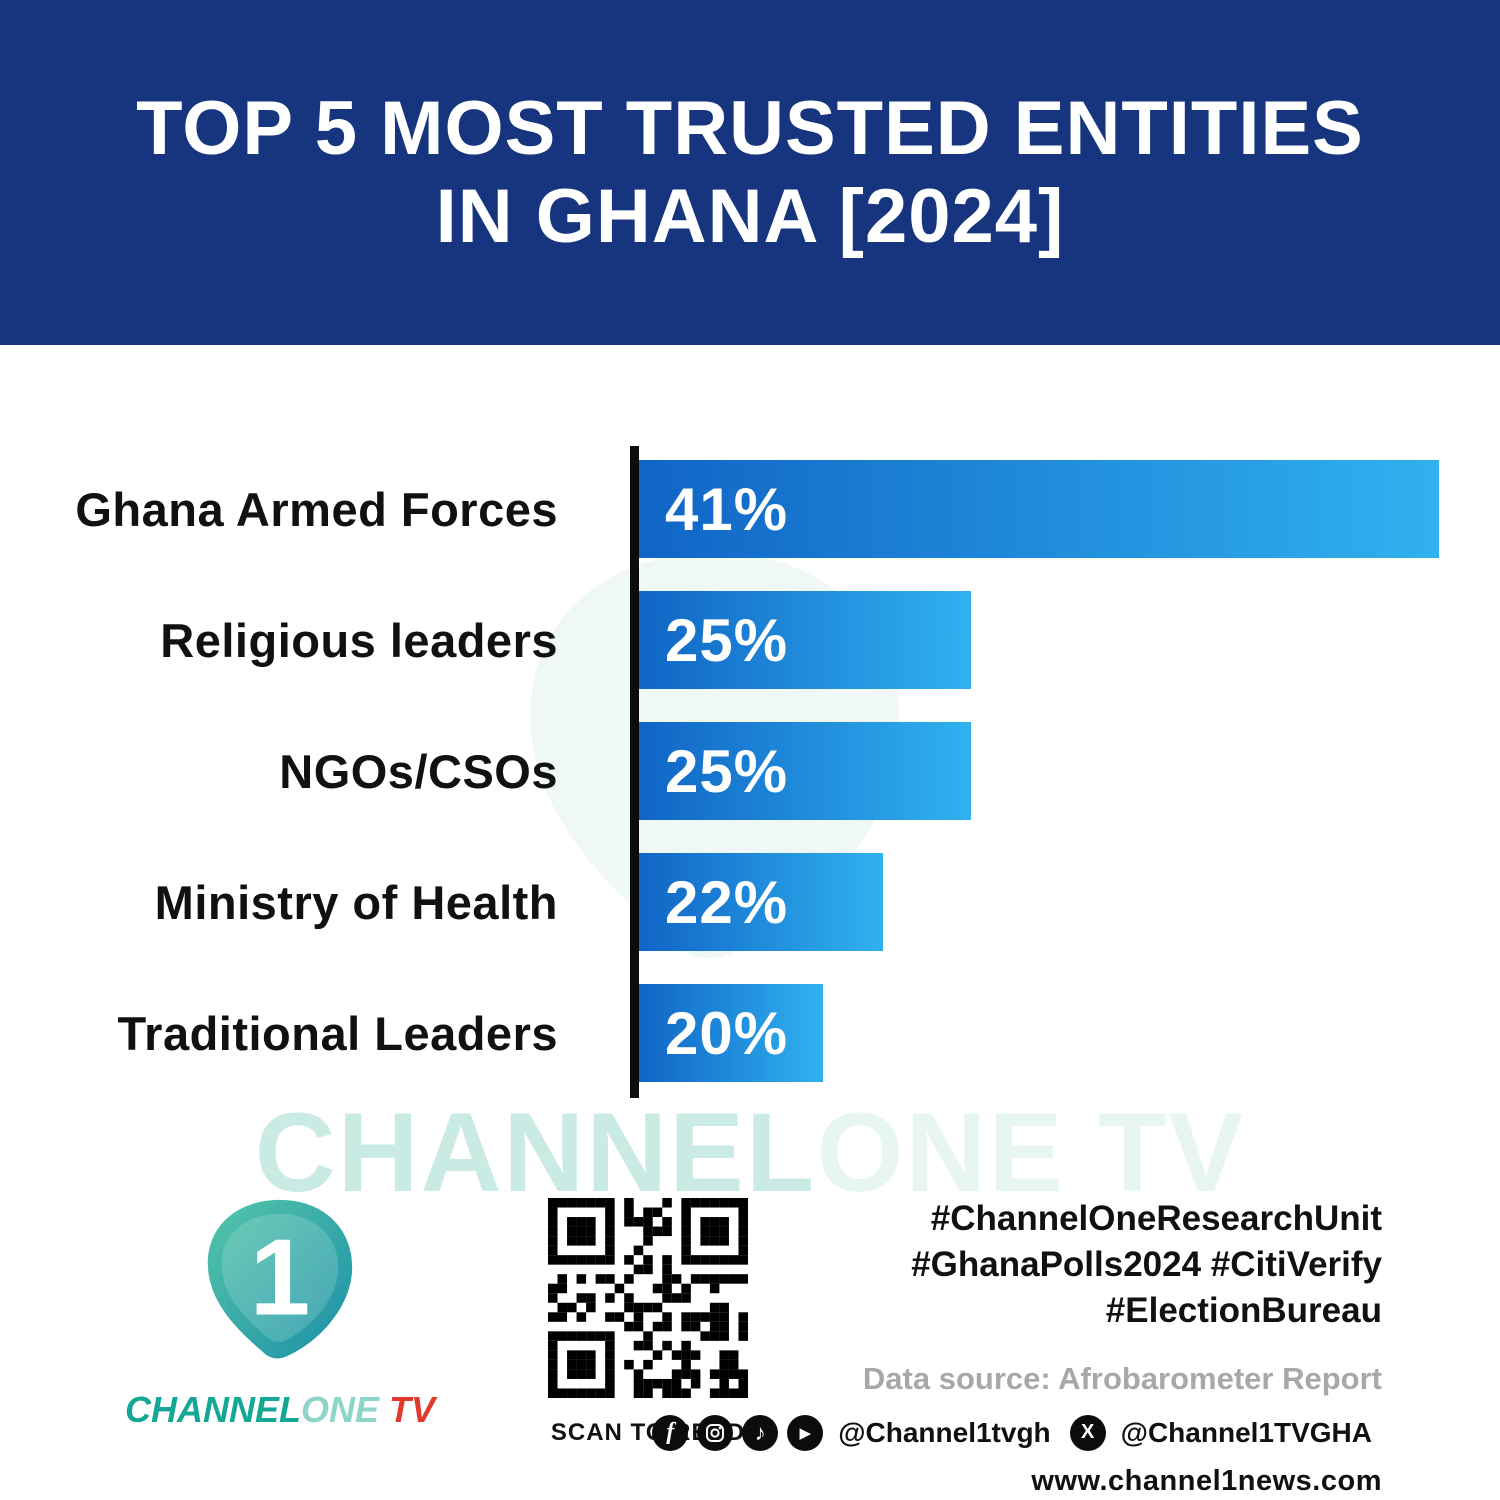 This screenshot has width=1500, height=1500. I want to click on social-row: f ♪ ▶ @Channel1tvgh X @Channel1TVGHA, so click(1017, 1432).